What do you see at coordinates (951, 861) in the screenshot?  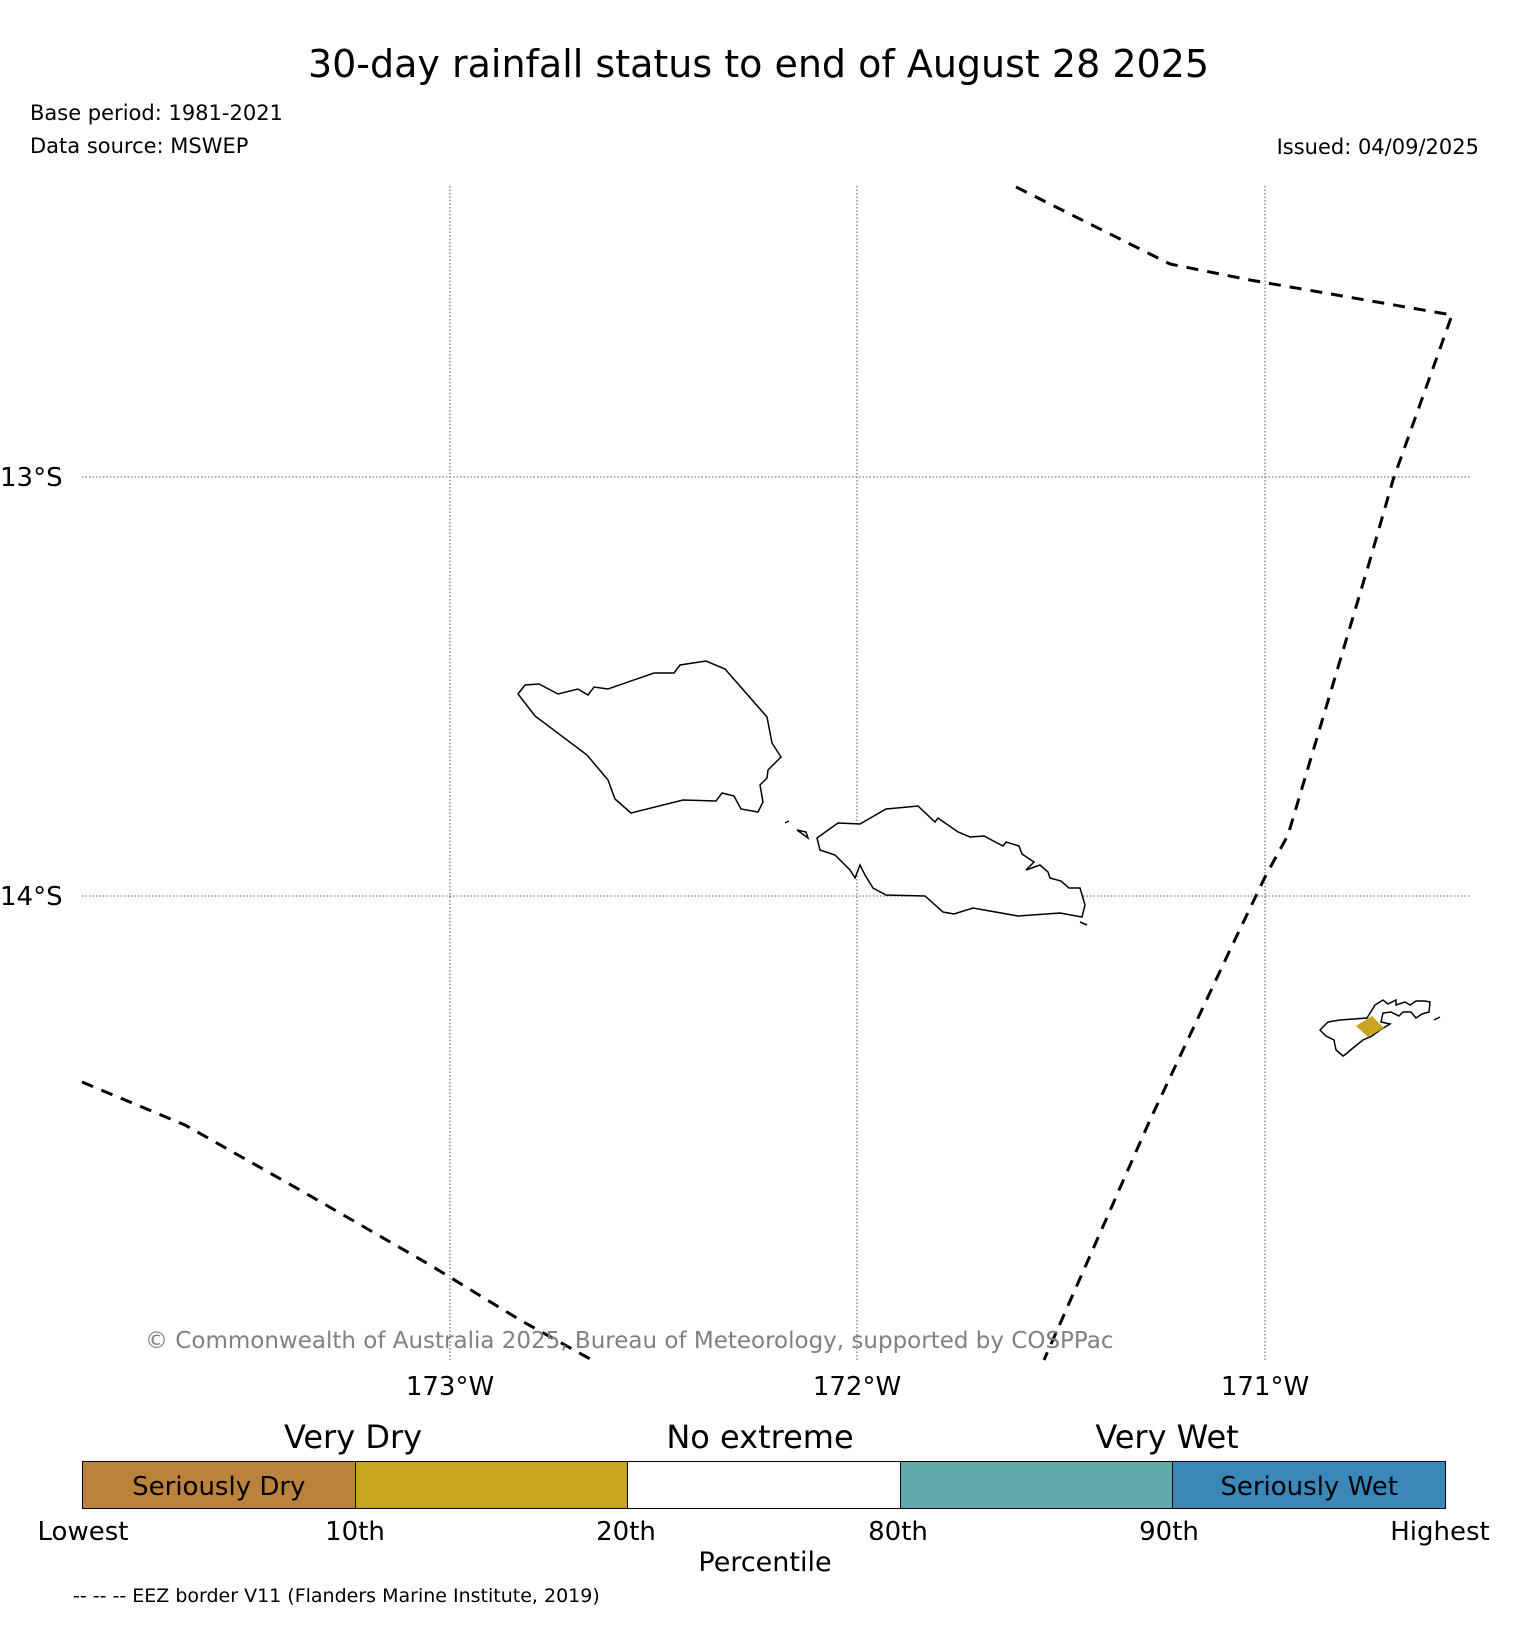 I see `upolu-island-outline` at bounding box center [951, 861].